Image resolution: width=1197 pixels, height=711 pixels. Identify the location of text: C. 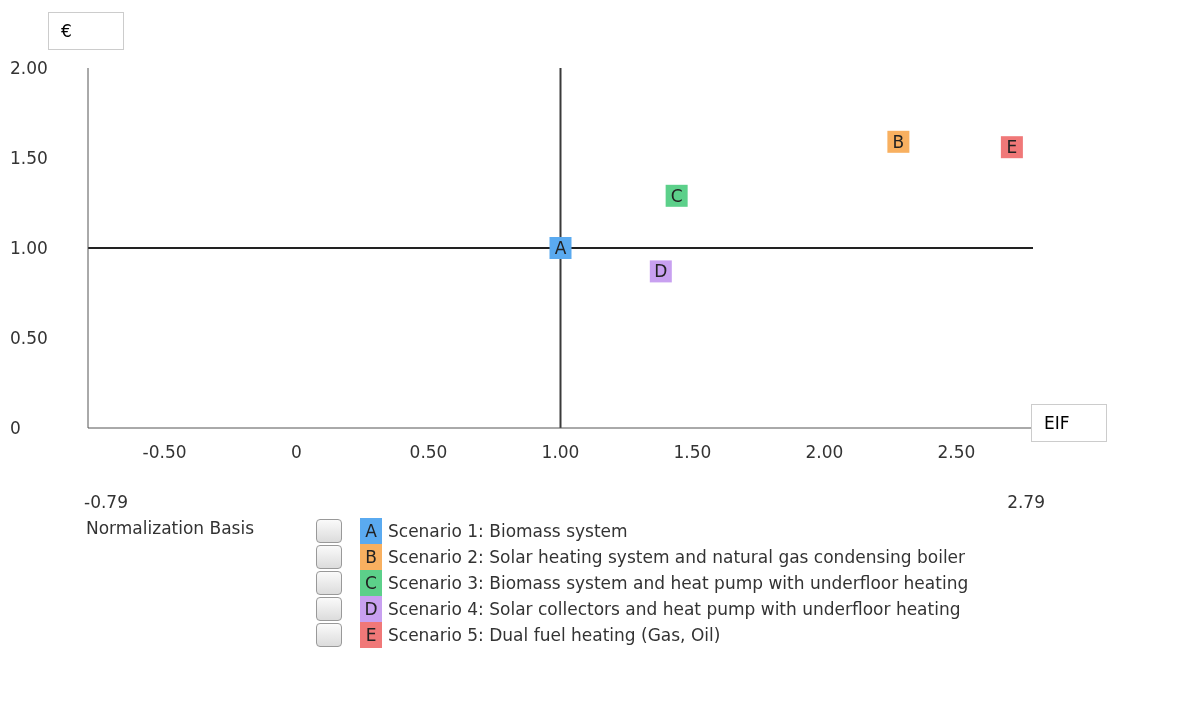
(371, 583).